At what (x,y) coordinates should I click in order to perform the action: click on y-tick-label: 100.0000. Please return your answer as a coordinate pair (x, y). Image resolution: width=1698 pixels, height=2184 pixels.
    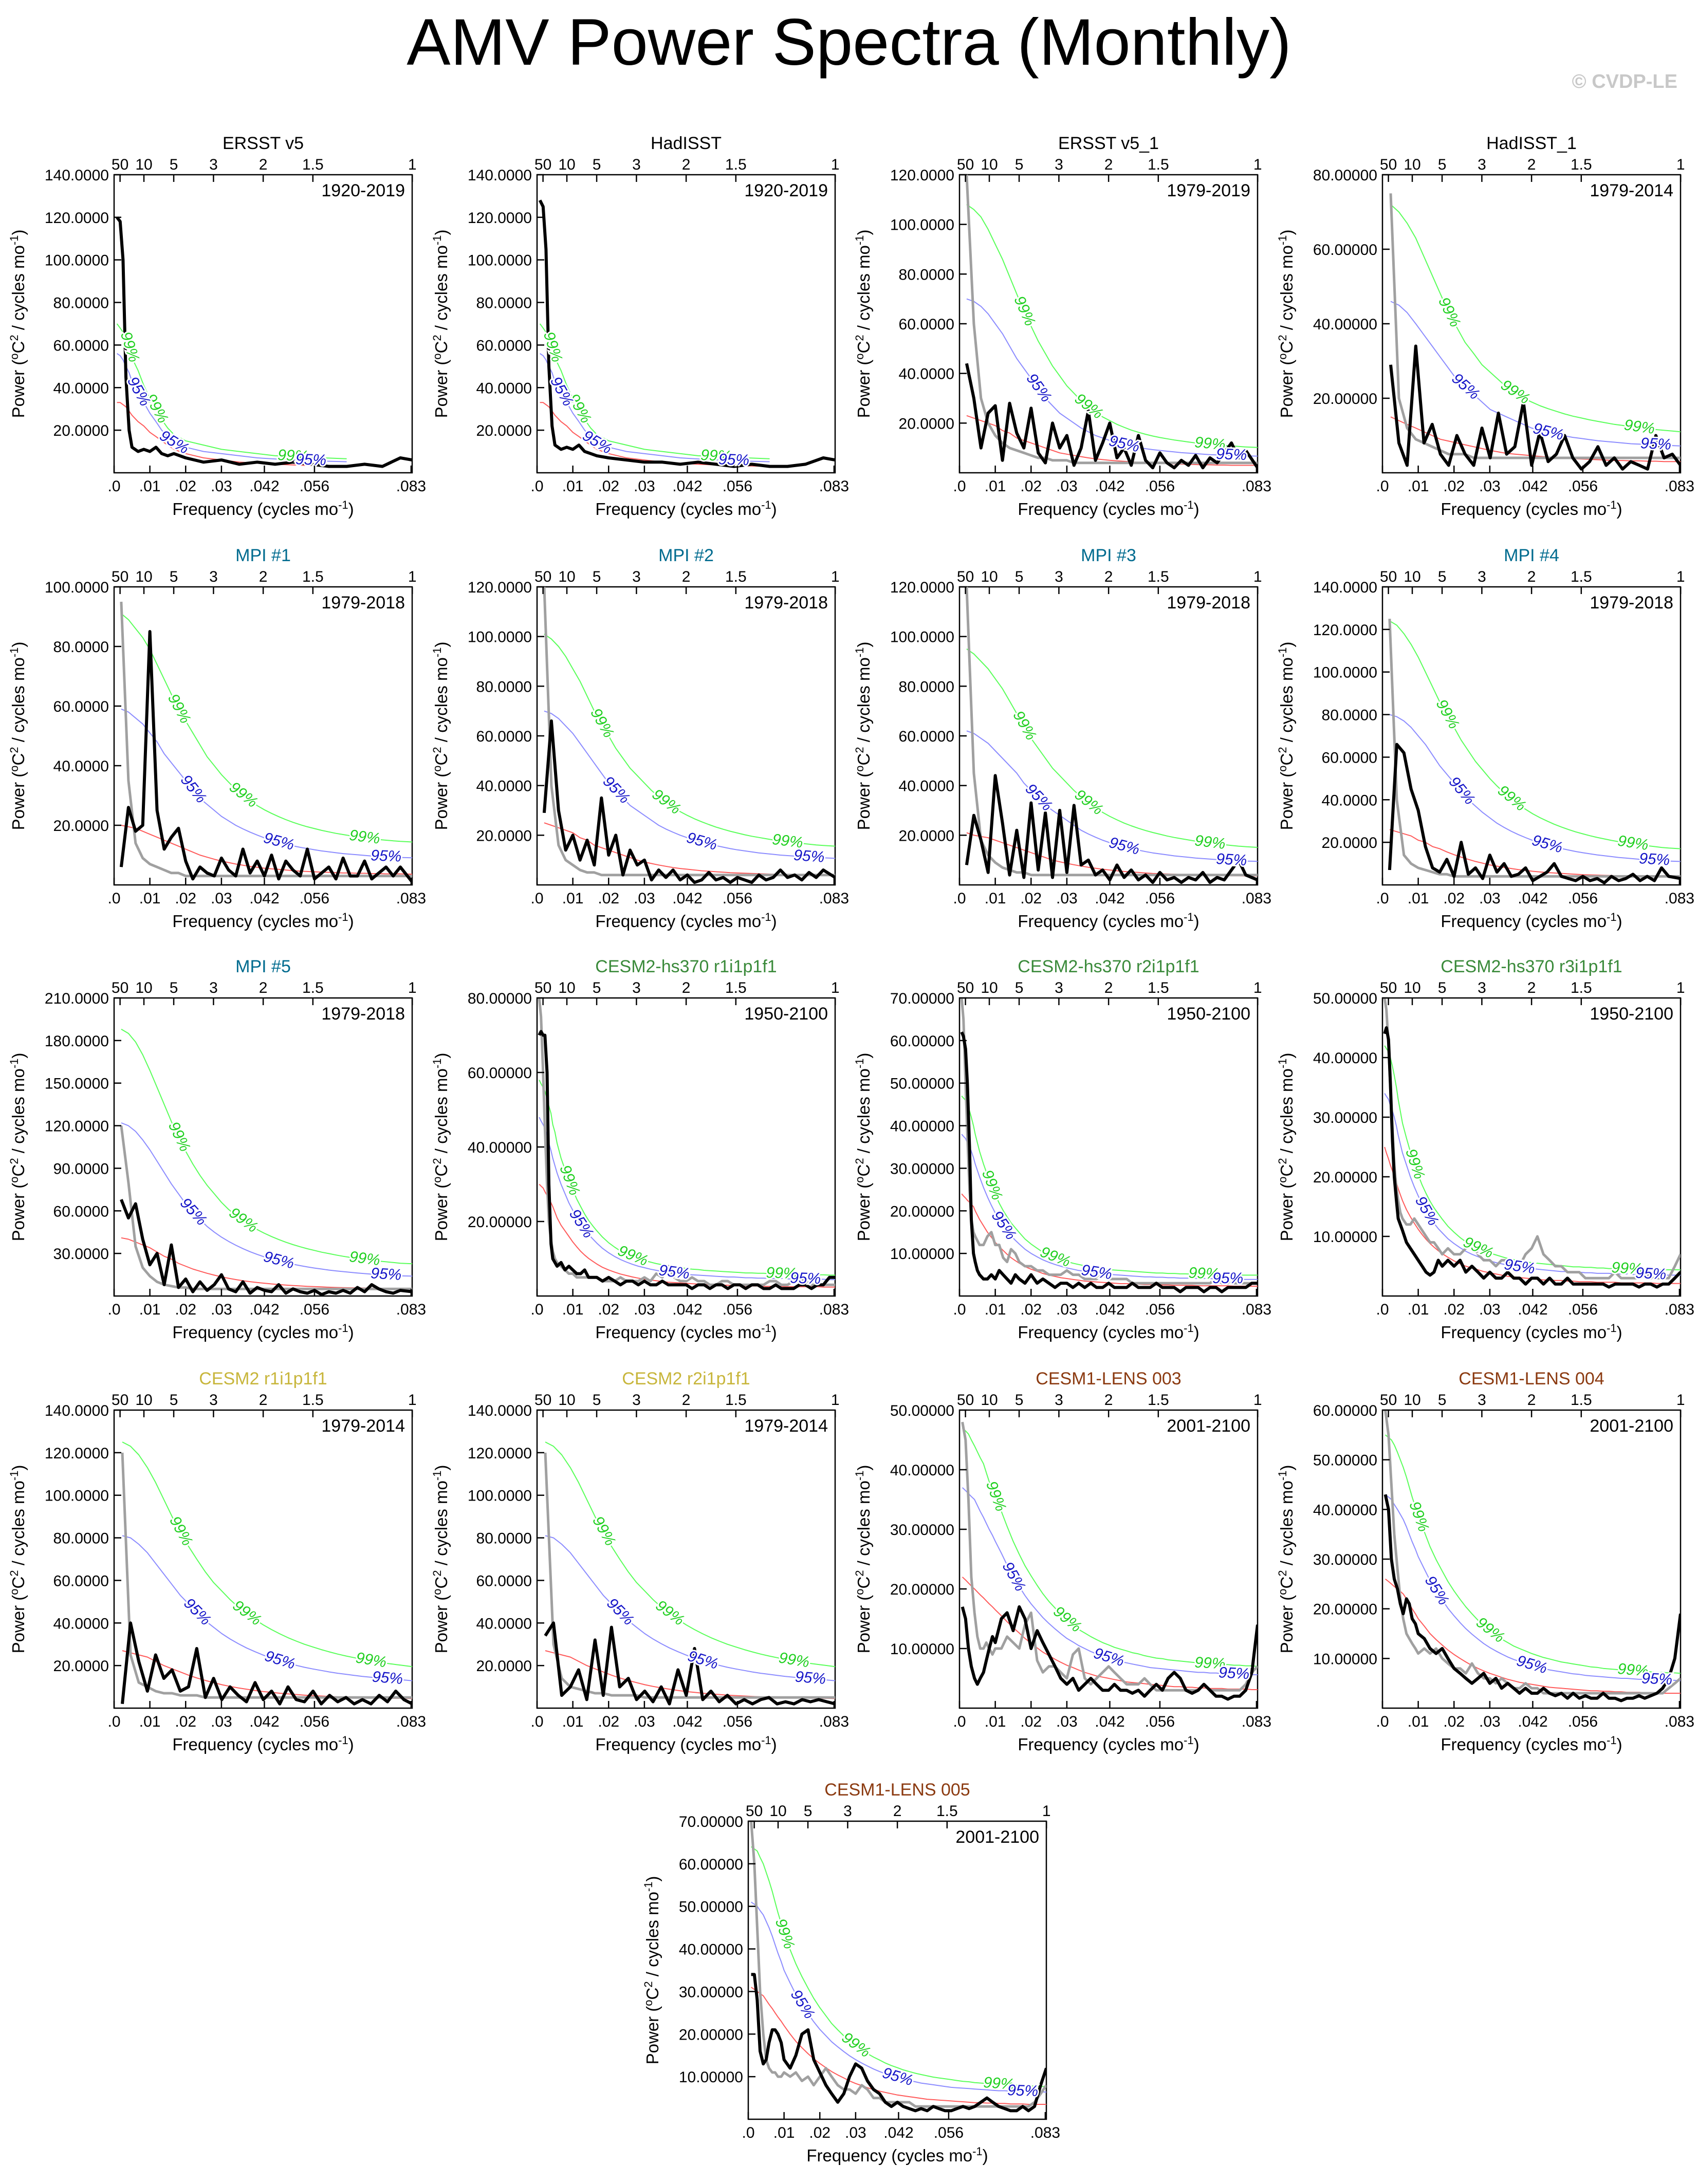
    Looking at the image, I should click on (1345, 672).